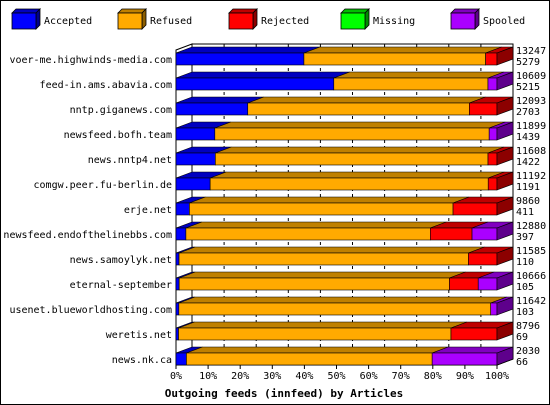  What do you see at coordinates (401, 376) in the screenshot?
I see `x-tick-label: 70%` at bounding box center [401, 376].